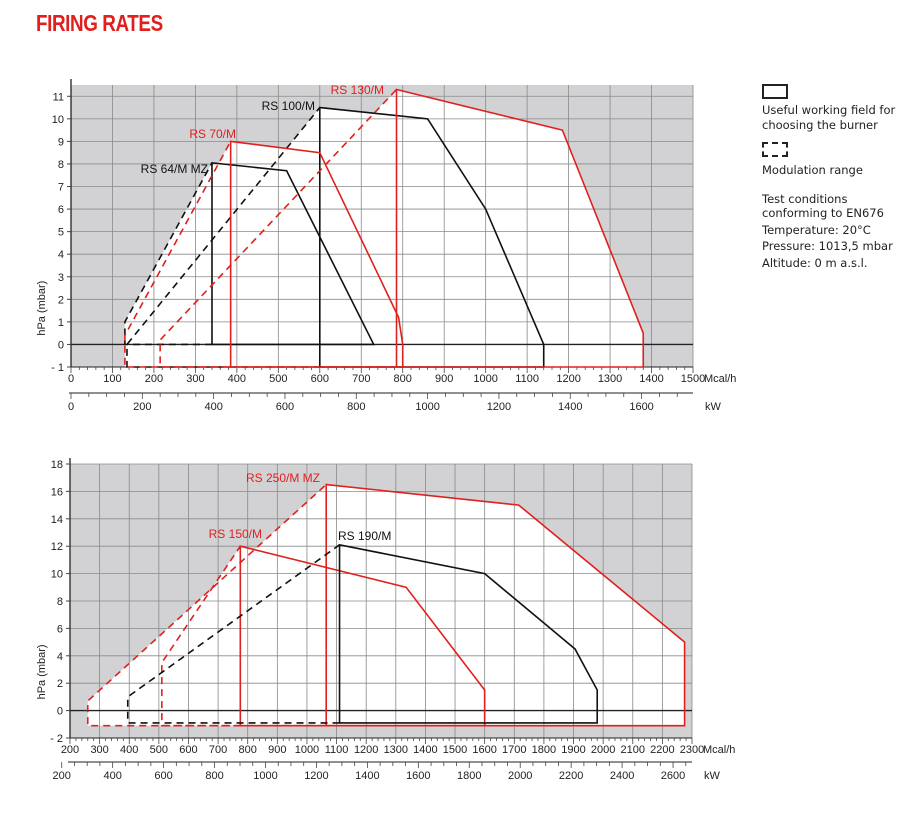 This screenshot has height=822, width=900. I want to click on x-tick-label: 900, so click(277, 750).